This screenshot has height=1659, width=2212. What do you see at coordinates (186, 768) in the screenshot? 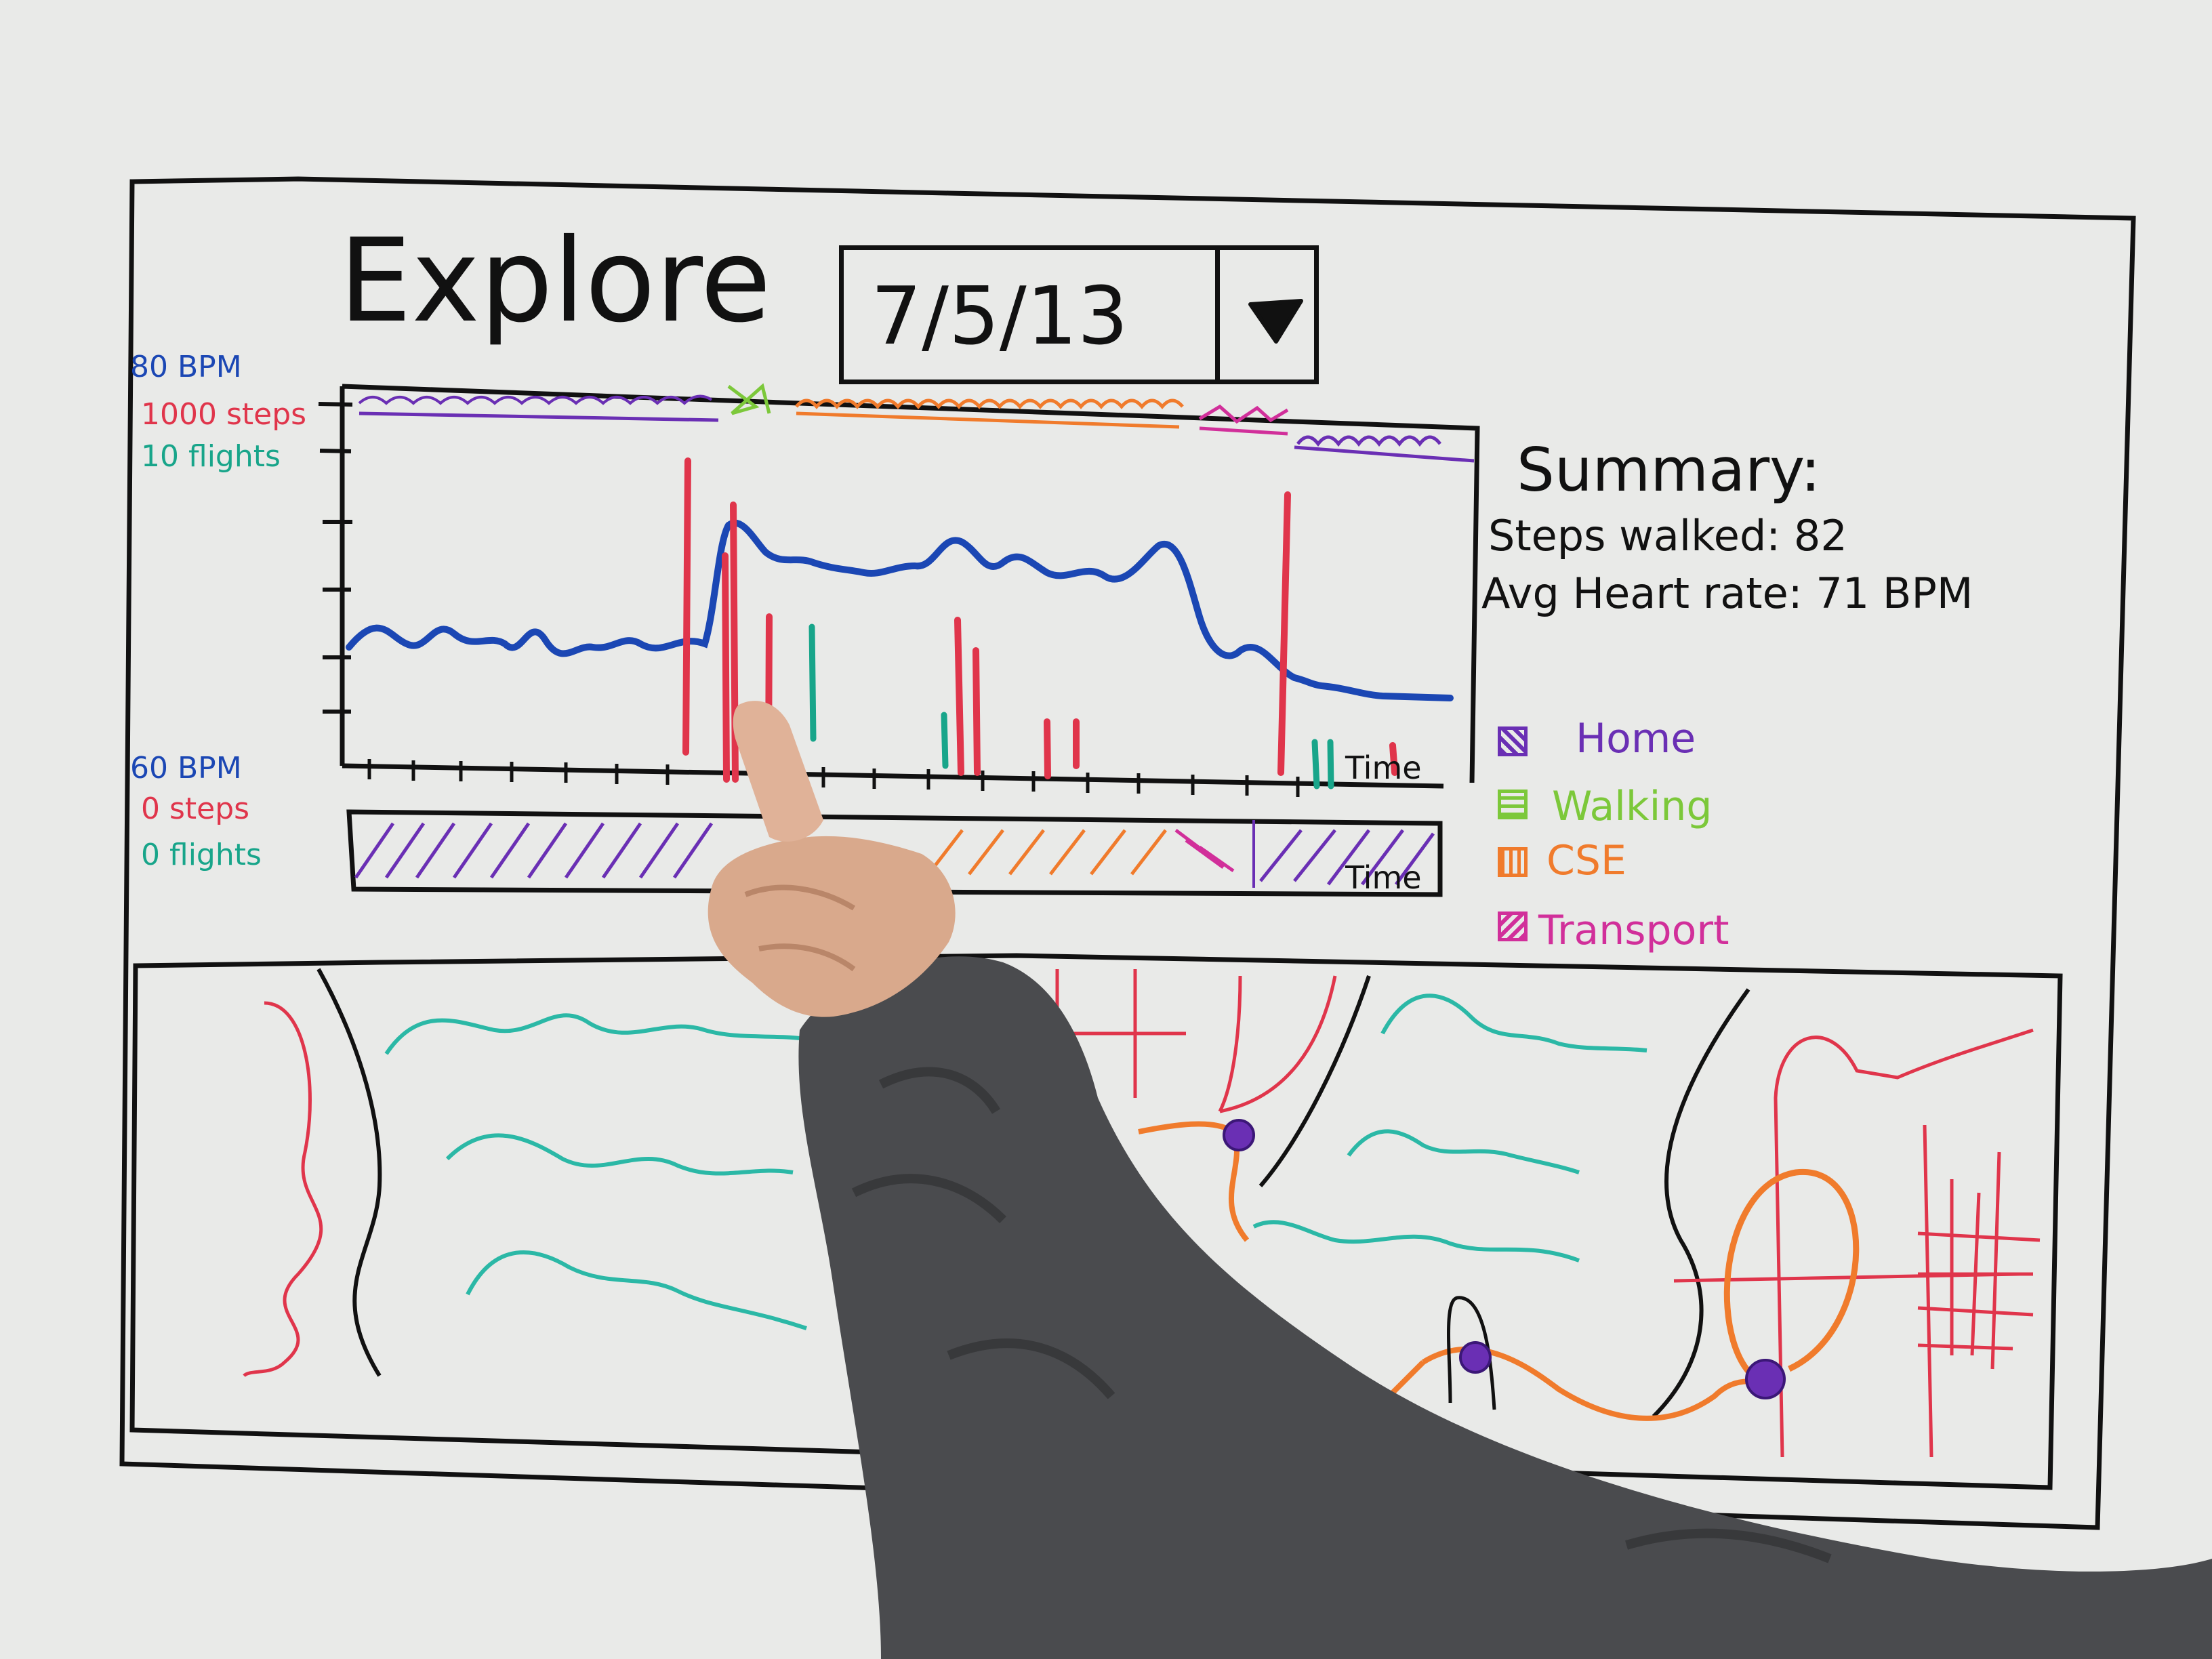
I see `y-axis-min-bpm: 60 BPM` at bounding box center [186, 768].